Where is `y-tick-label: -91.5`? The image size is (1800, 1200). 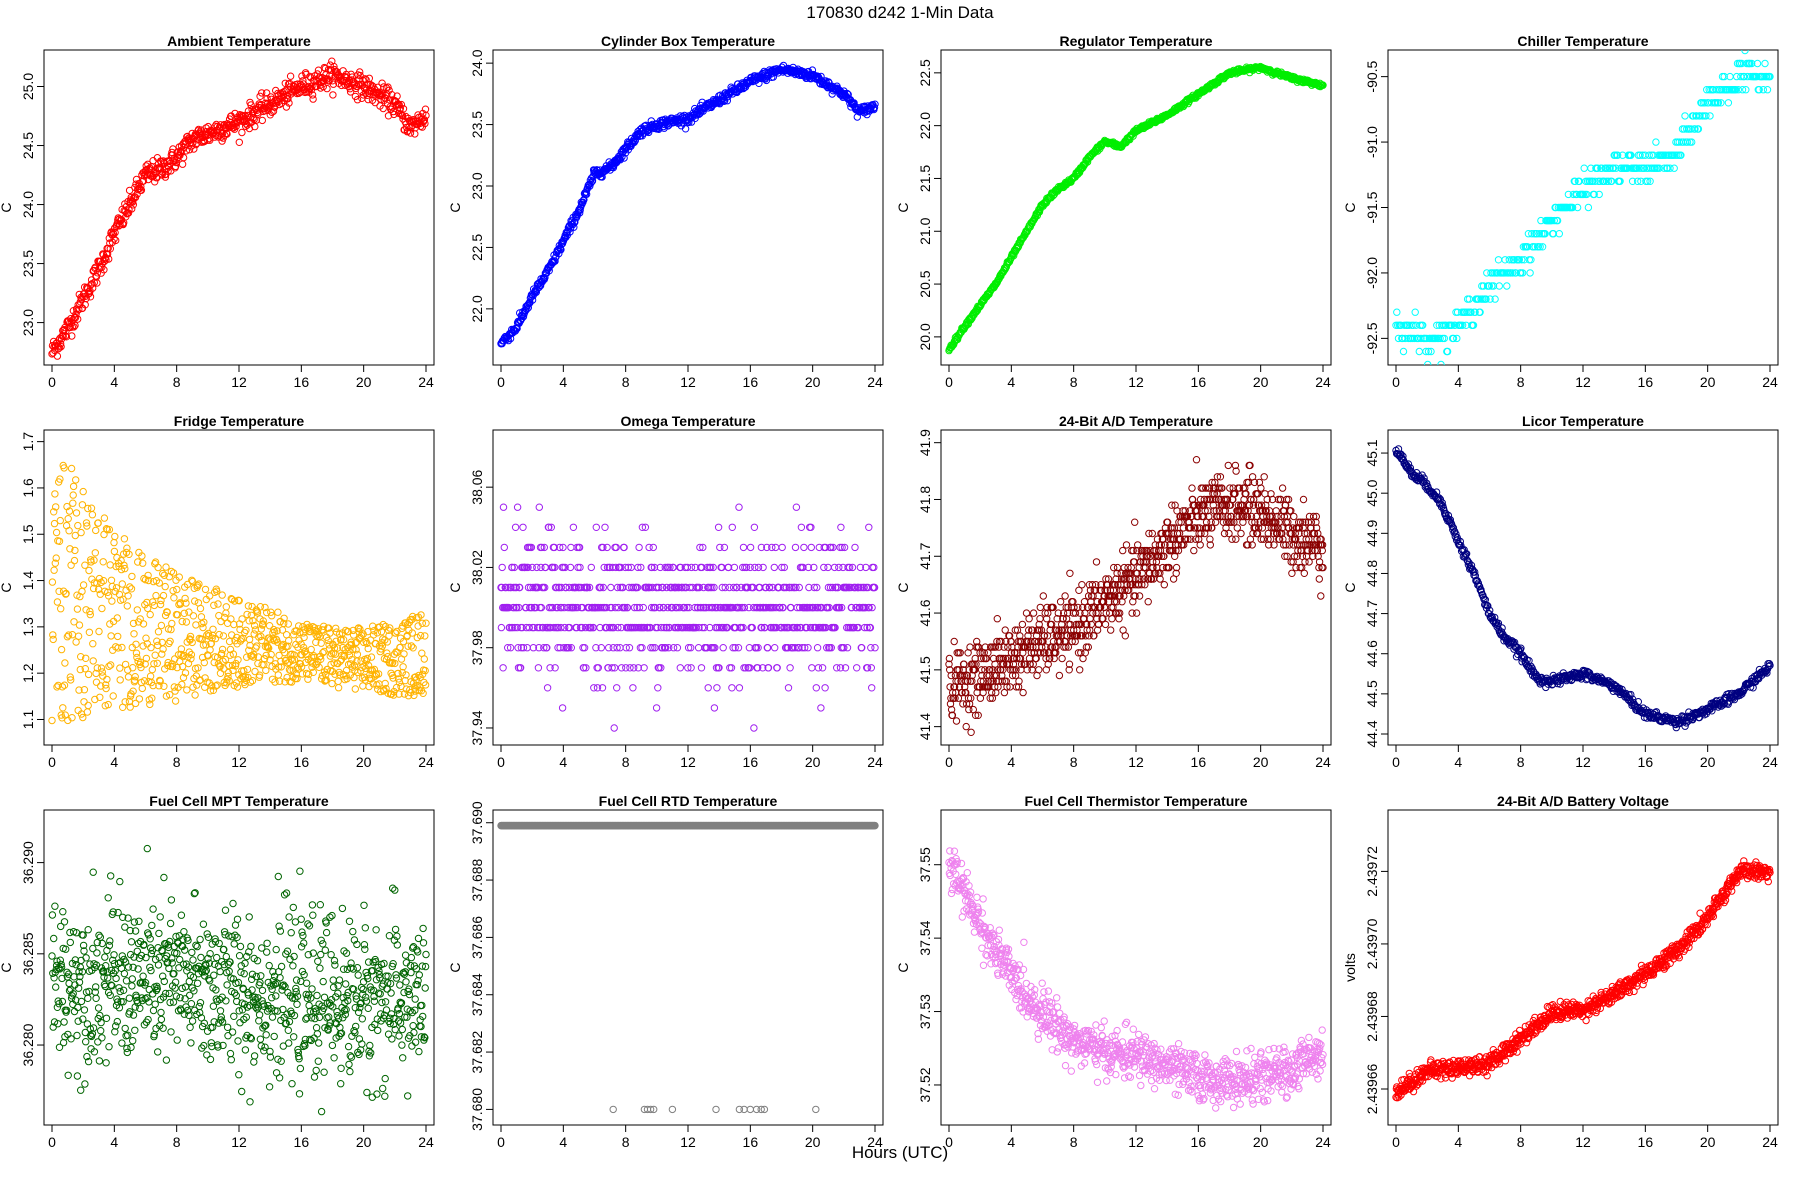
y-tick-label: -91.5 is located at coordinates (1372, 207).